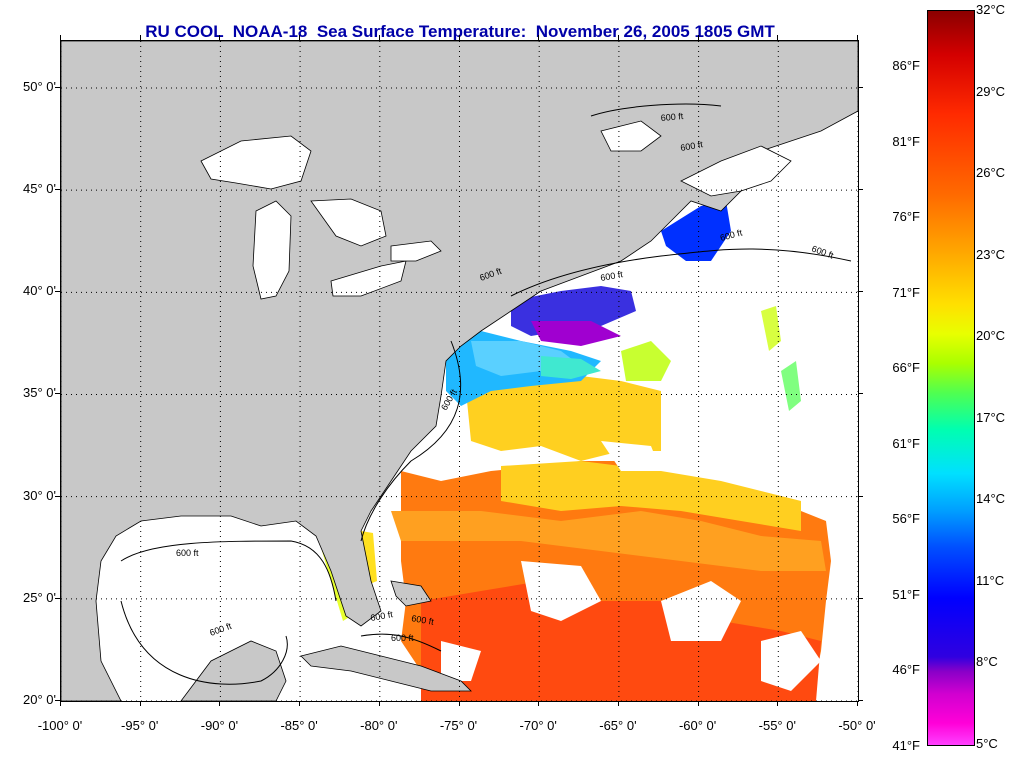  Describe the element at coordinates (906, 594) in the screenshot. I see `colorbar-fahrenheit-label: 51°F` at that location.